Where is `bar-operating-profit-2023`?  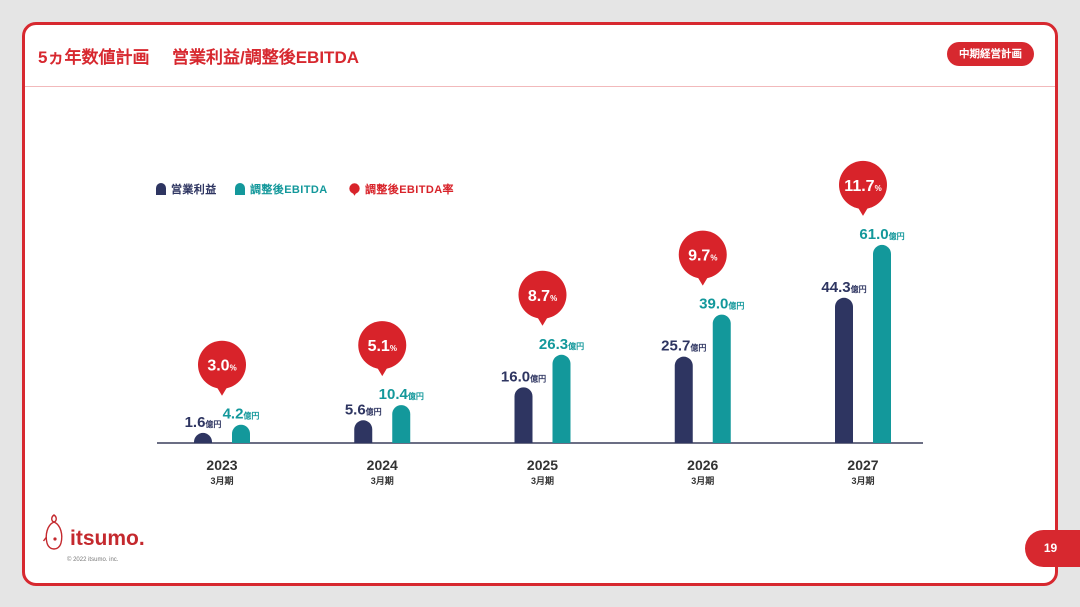 bar-operating-profit-2023 is located at coordinates (203, 437).